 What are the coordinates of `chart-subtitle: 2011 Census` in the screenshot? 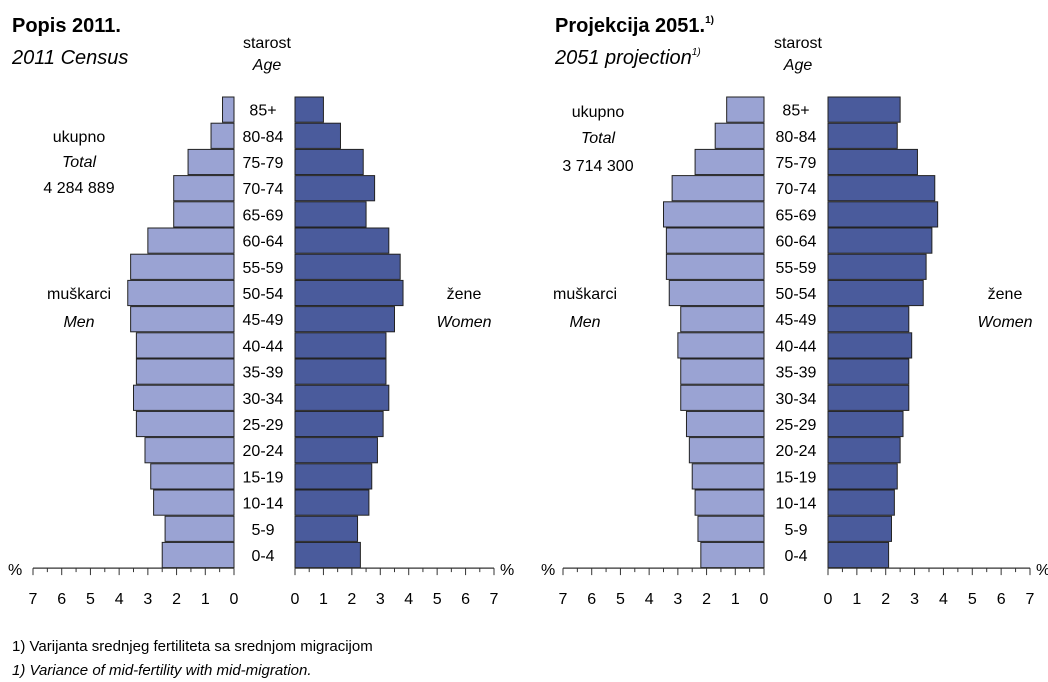 It's located at (69, 58).